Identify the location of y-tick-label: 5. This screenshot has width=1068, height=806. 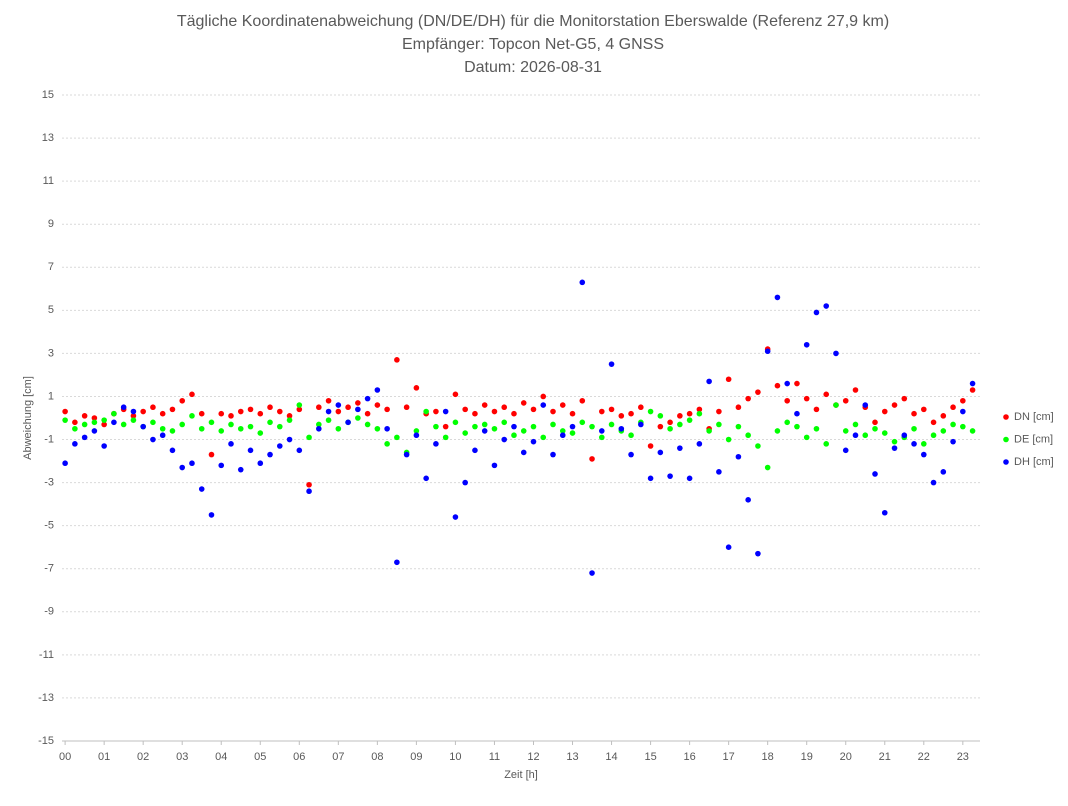
(51, 310).